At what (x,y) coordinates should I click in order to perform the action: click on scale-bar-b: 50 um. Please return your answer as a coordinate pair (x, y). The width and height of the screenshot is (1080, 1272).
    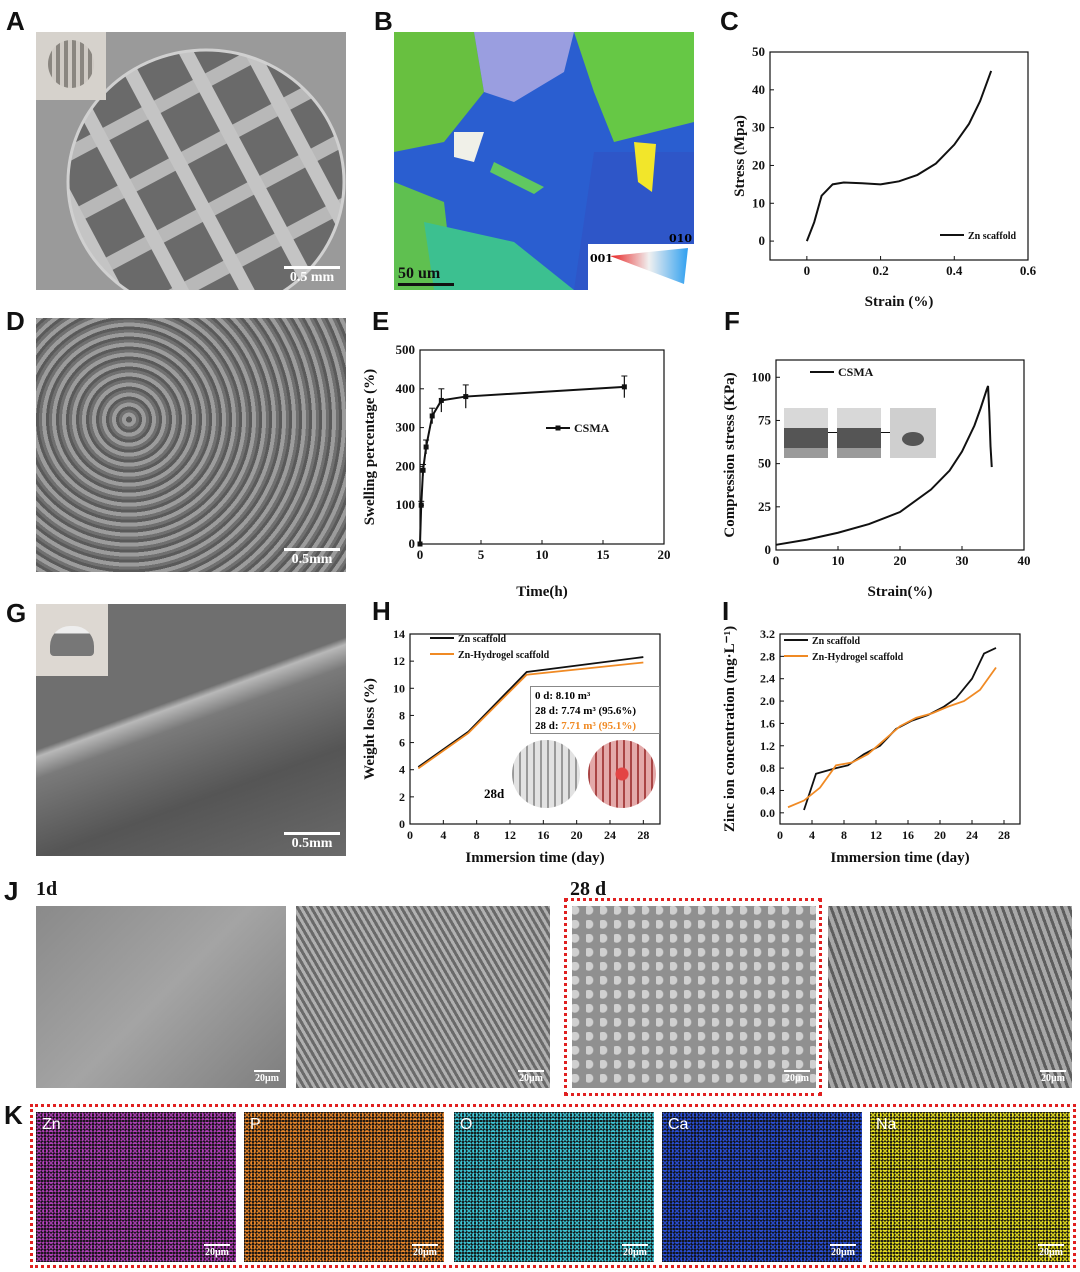
    Looking at the image, I should click on (426, 275).